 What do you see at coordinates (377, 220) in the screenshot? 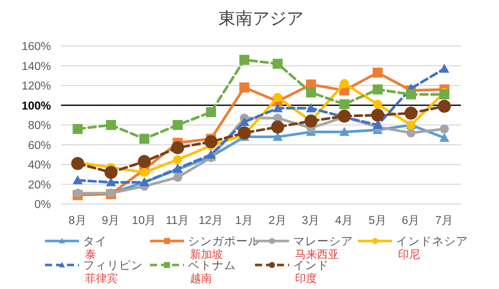
I see `x-tick-label: 5月` at bounding box center [377, 220].